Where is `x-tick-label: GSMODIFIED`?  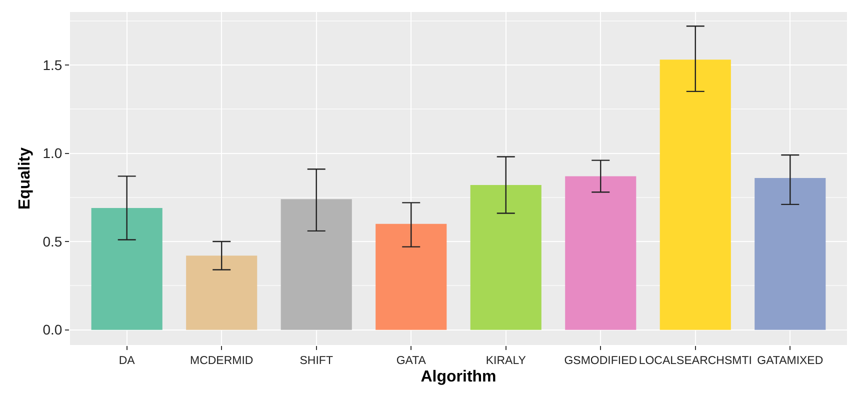 x-tick-label: GSMODIFIED is located at coordinates (601, 360).